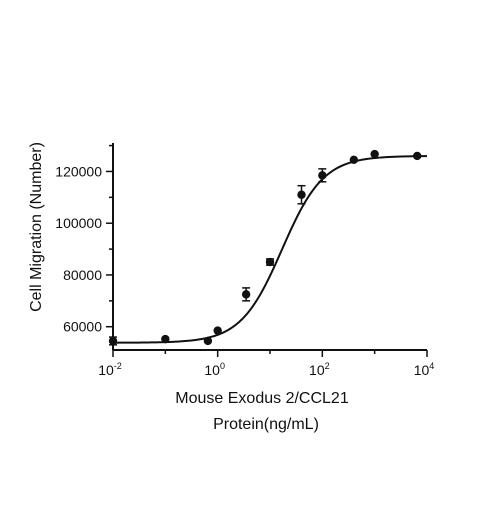 This screenshot has width=500, height=505. Describe the element at coordinates (82, 275) in the screenshot. I see `y-tick-label: 80000` at that location.